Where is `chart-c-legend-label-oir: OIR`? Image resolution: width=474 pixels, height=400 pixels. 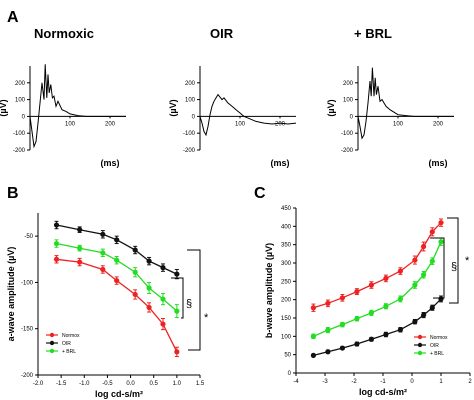
chart-c-legend-label-oir: OIR is located at coordinates (434, 346).